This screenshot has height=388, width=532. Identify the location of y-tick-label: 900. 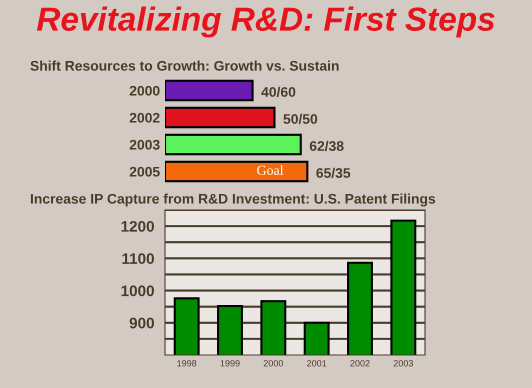
(142, 323).